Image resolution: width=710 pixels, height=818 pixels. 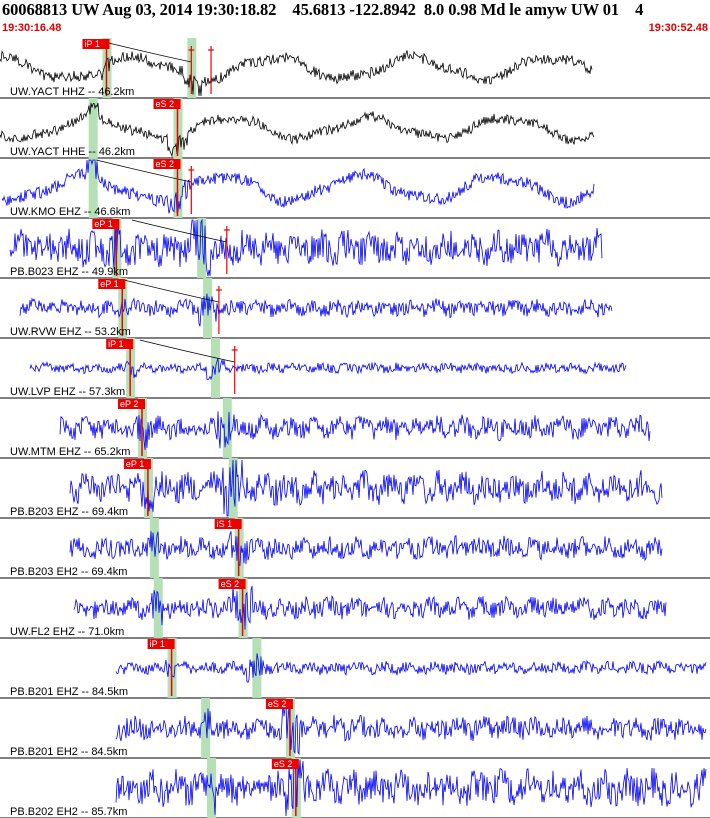 I want to click on time-start-label: 19:30:16.48, so click(x=32, y=28).